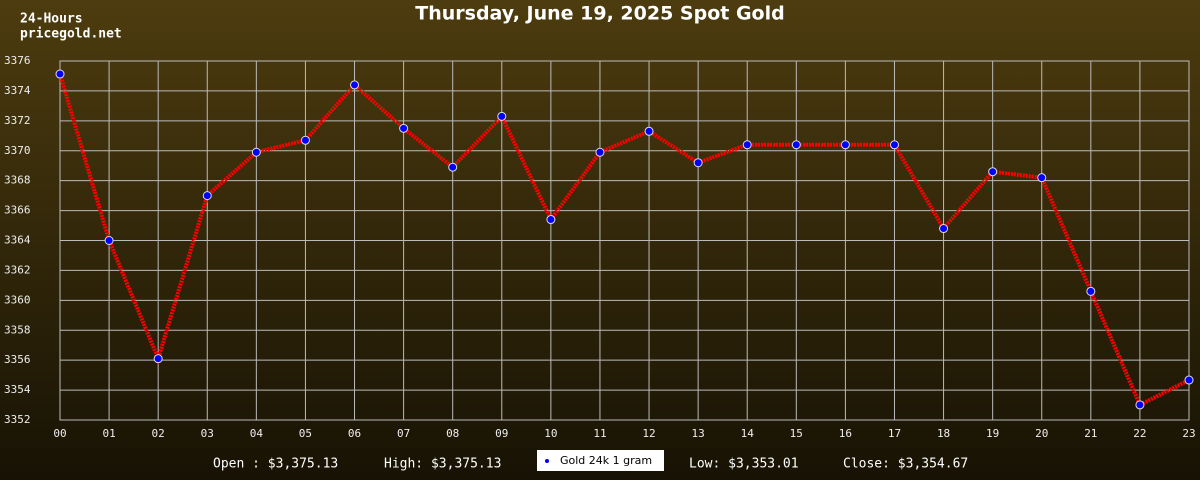 Image resolution: width=1200 pixels, height=480 pixels. I want to click on x-tick-label: 07, so click(403, 433).